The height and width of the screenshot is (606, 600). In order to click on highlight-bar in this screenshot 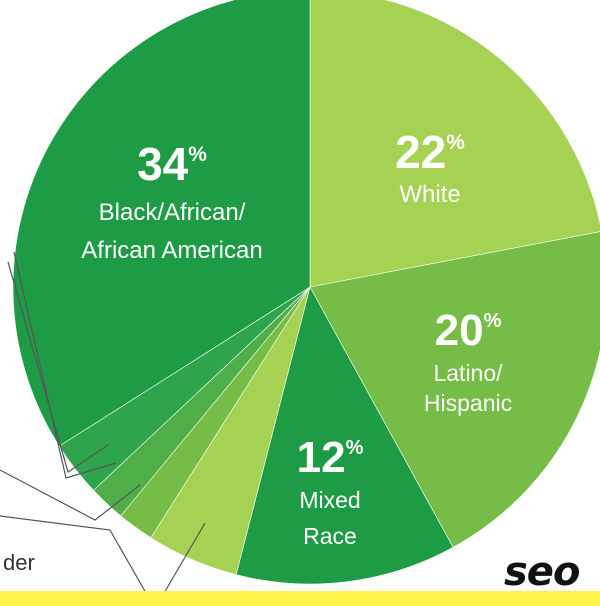, I will do `click(300, 598)`.